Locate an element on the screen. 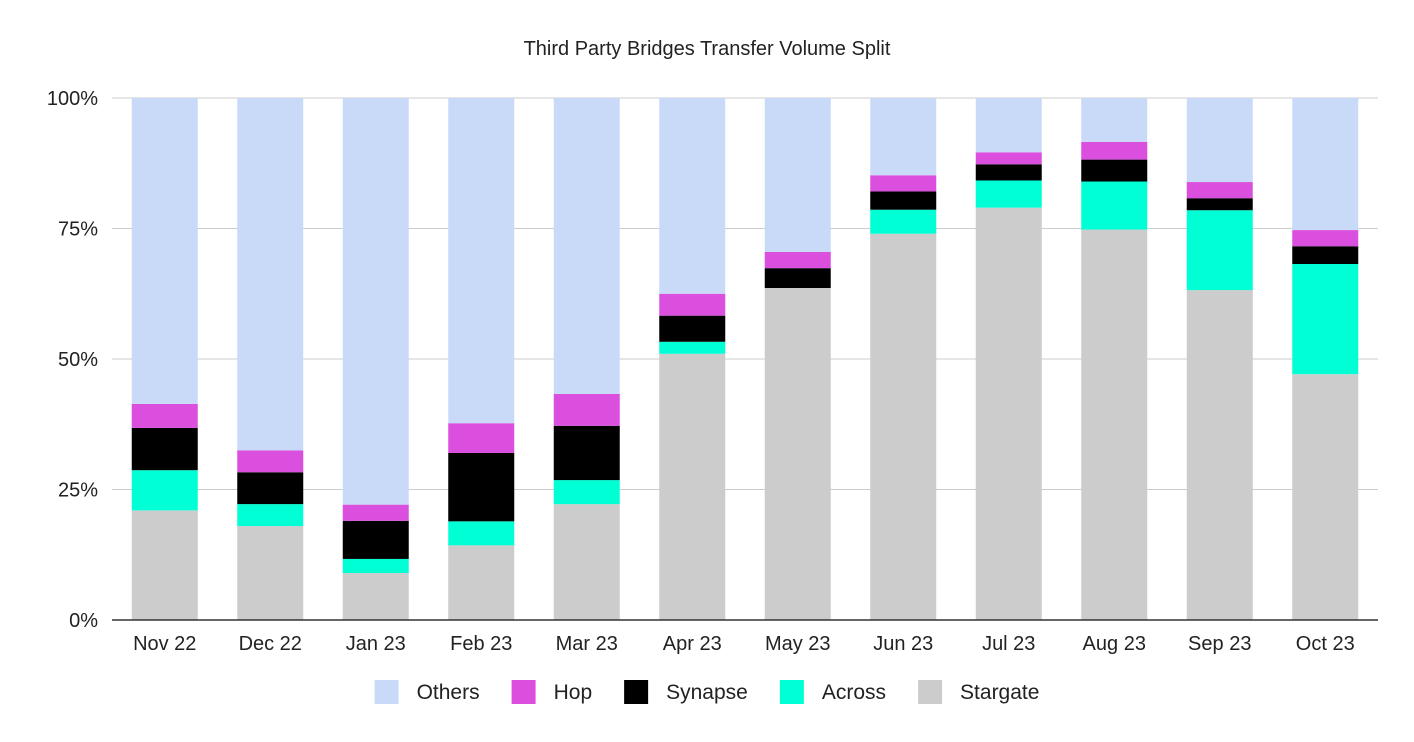 The width and height of the screenshot is (1414, 742). legend-label: Others is located at coordinates (448, 692).